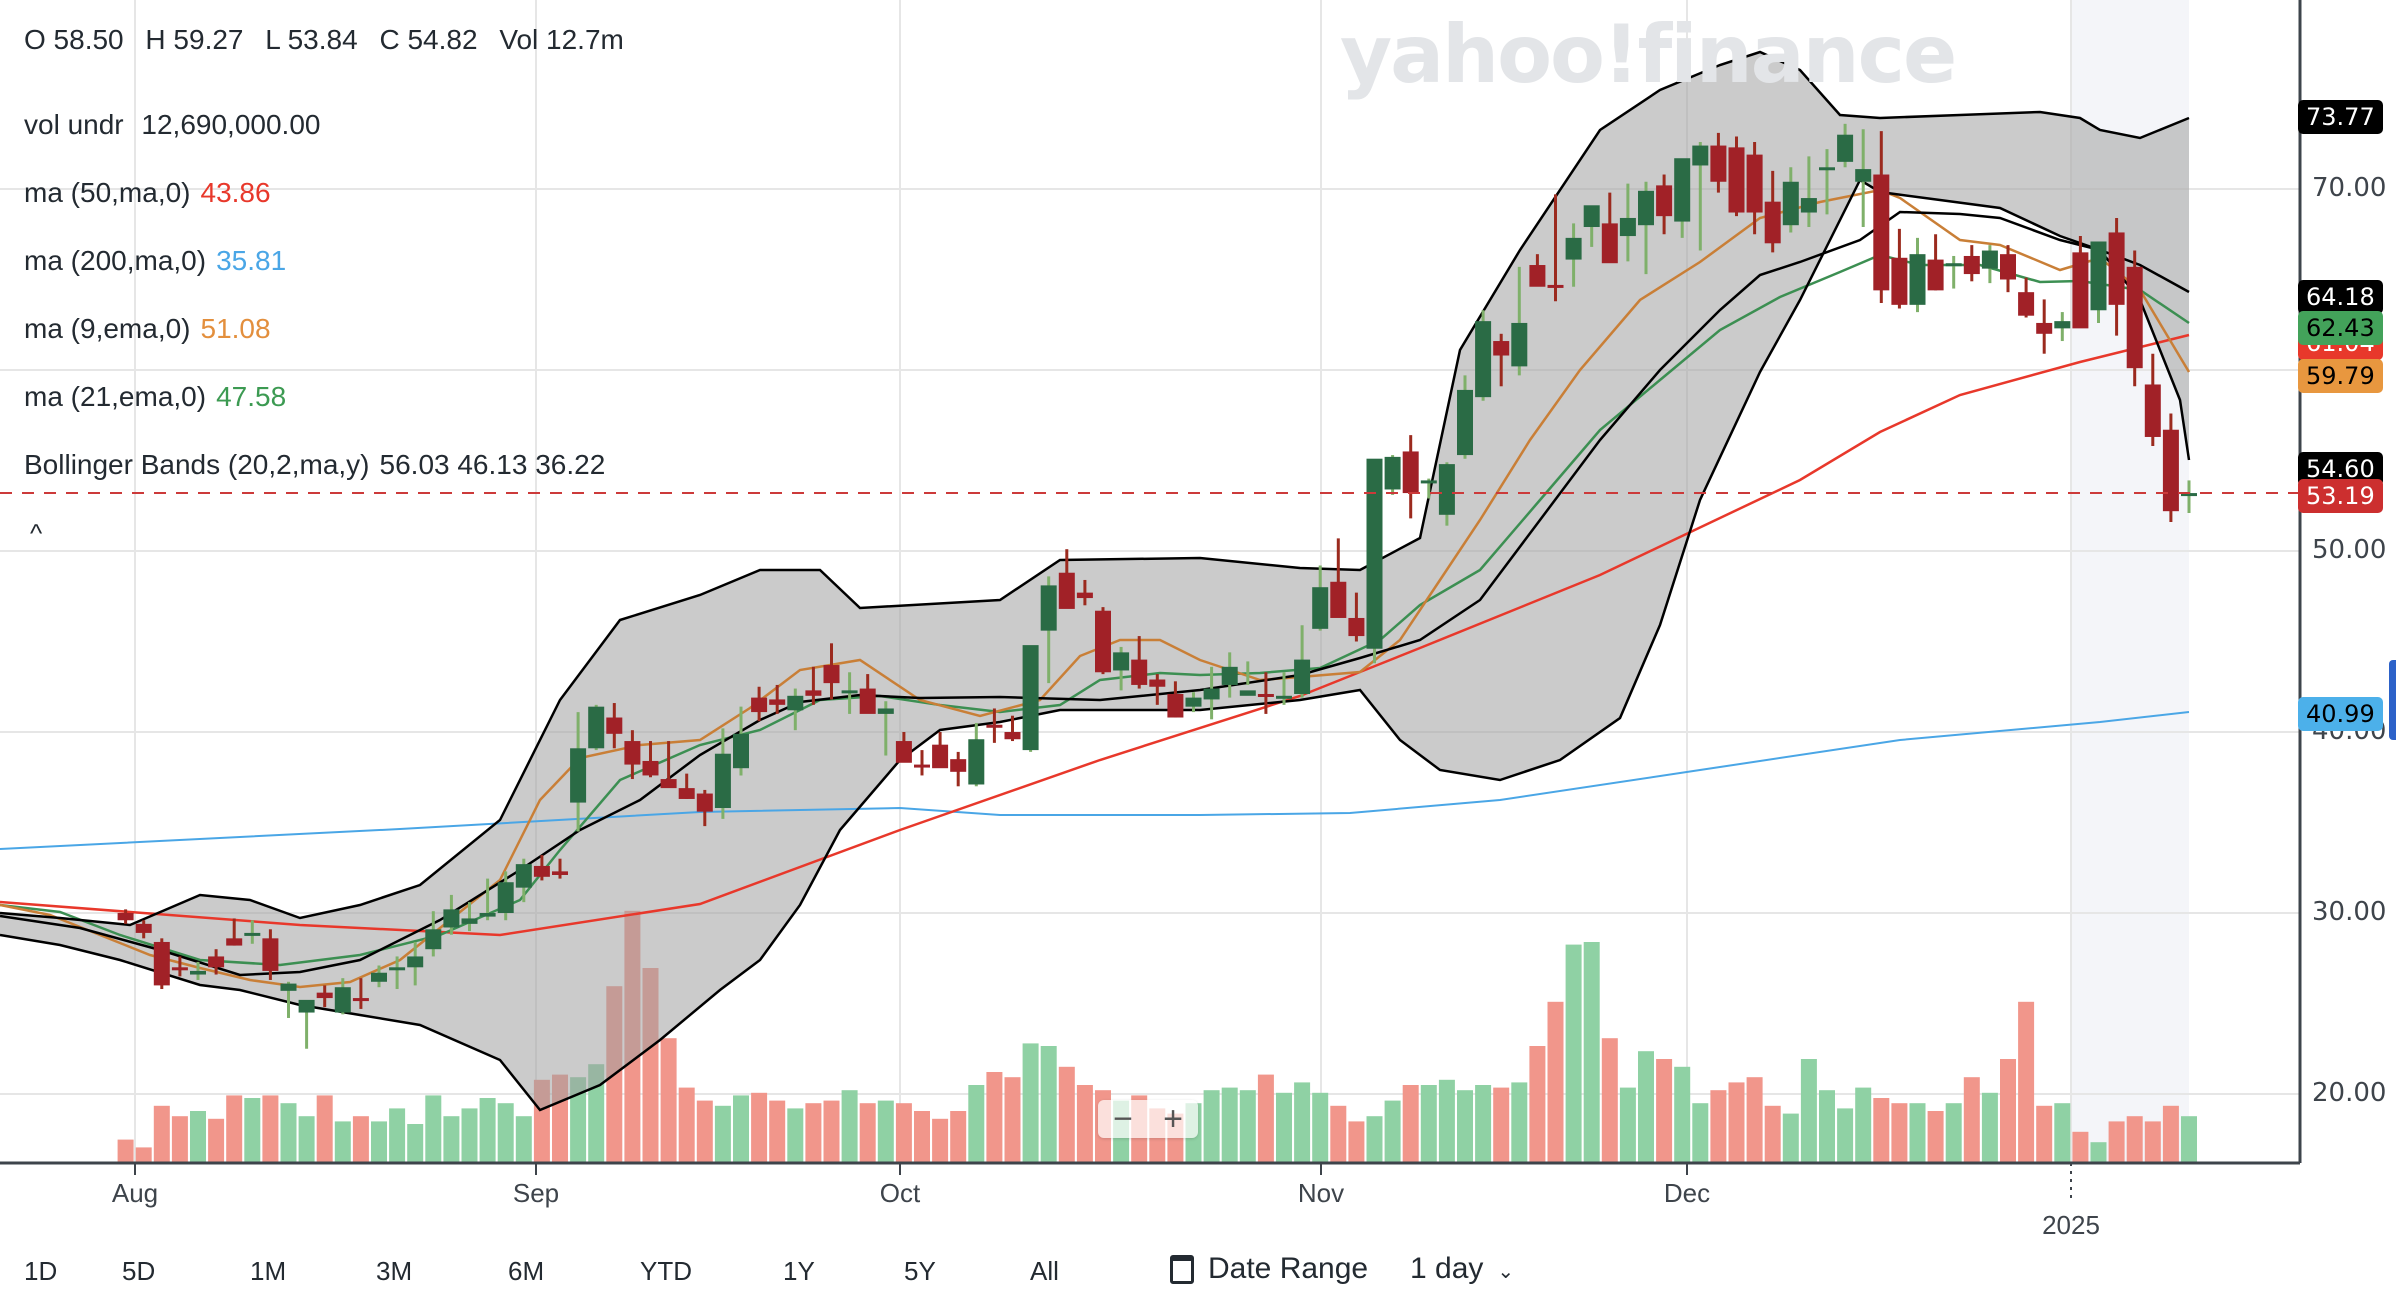 This screenshot has width=2396, height=1302. I want to click on range-button-1y: 1Y, so click(799, 1271).